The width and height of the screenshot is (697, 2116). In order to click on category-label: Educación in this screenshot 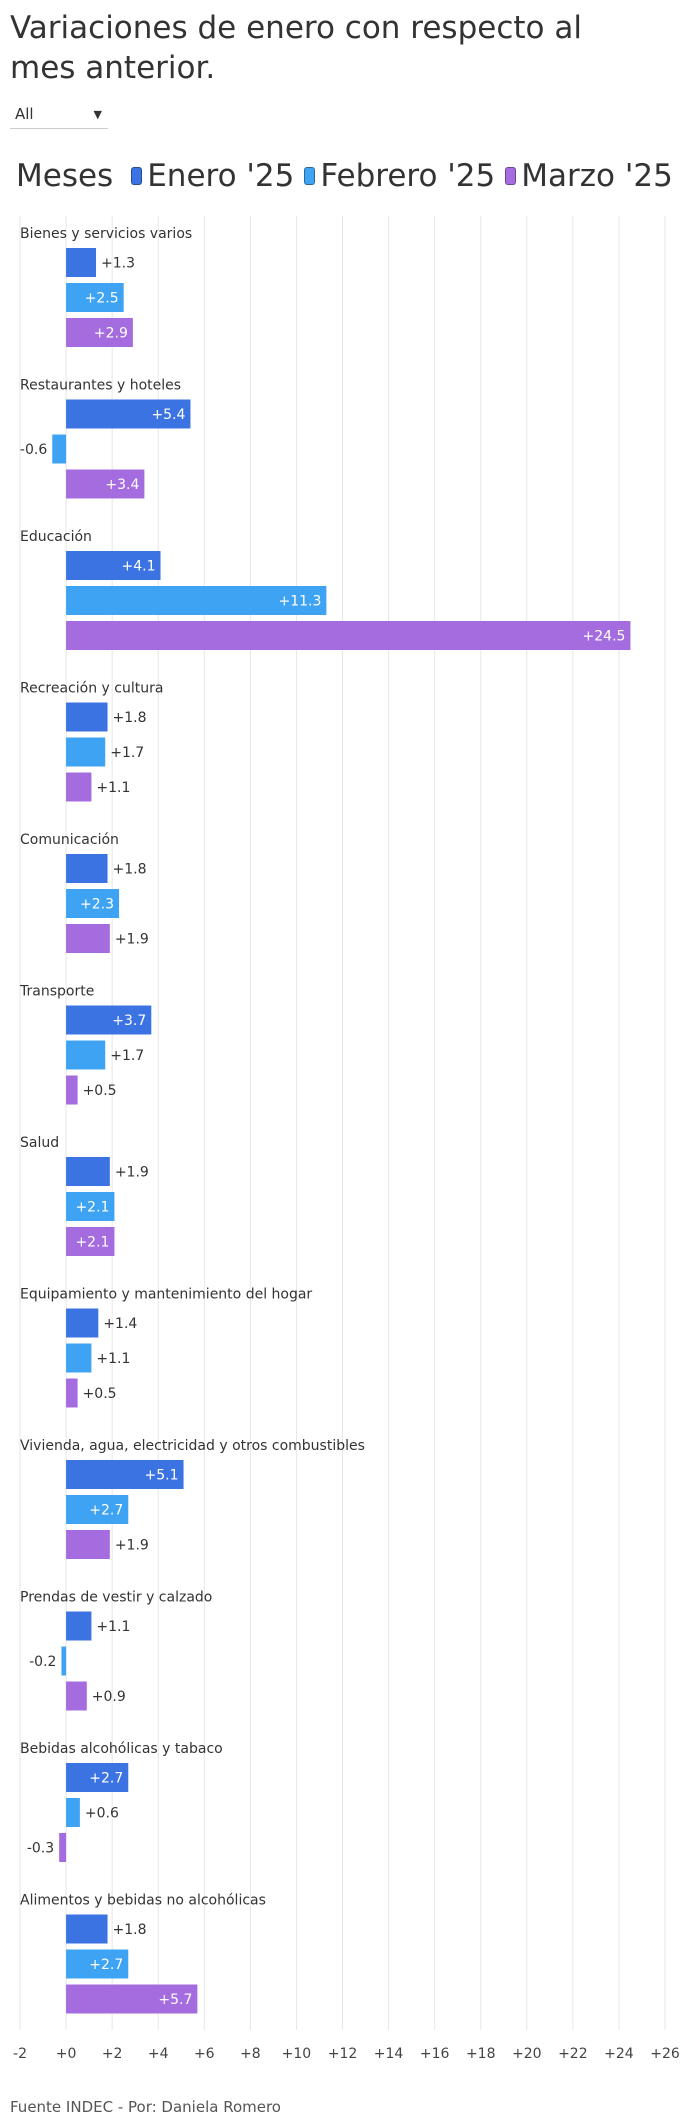, I will do `click(56, 537)`.